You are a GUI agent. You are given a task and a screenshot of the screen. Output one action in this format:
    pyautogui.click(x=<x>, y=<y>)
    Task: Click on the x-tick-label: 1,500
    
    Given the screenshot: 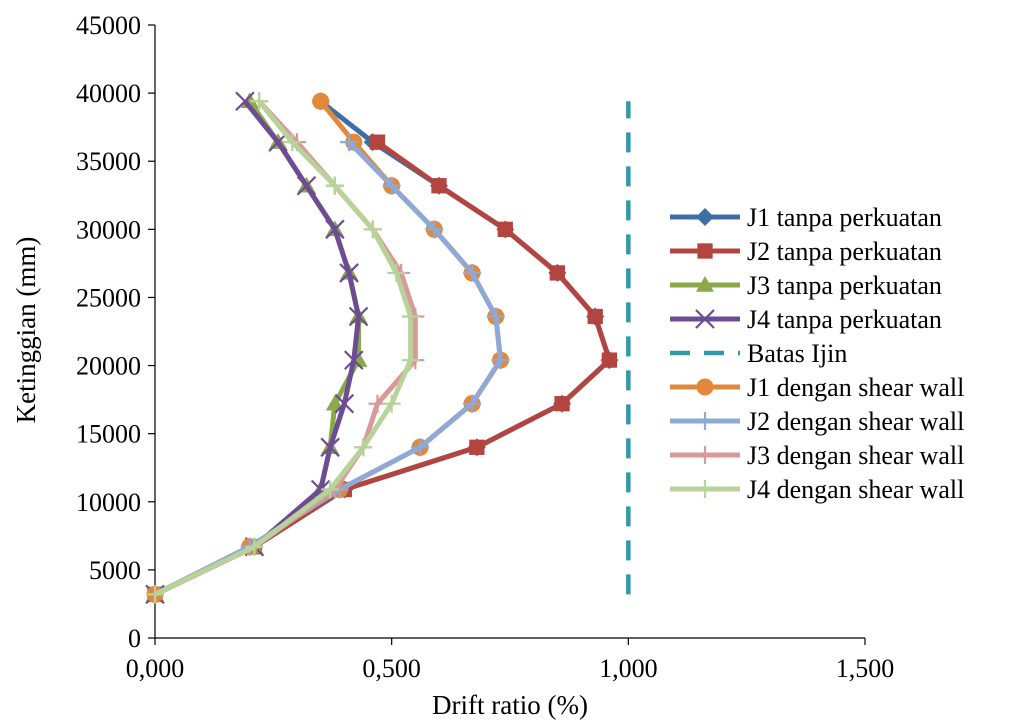 What is the action you would take?
    pyautogui.click(x=865, y=668)
    